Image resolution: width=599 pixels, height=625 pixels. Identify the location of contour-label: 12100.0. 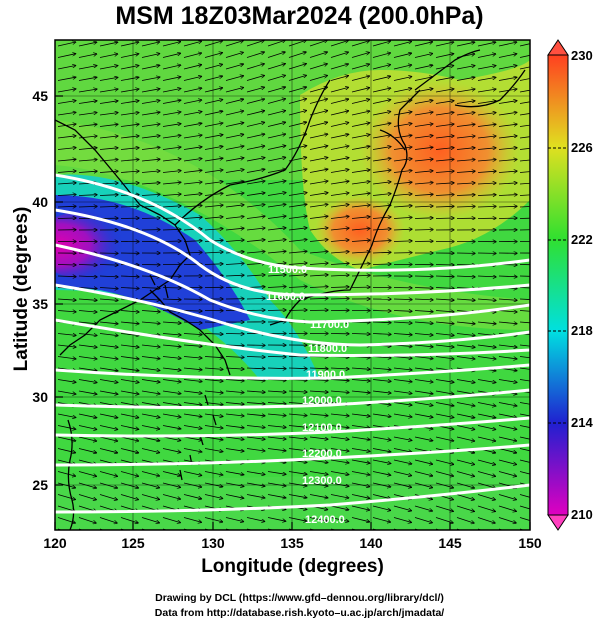
(322, 428).